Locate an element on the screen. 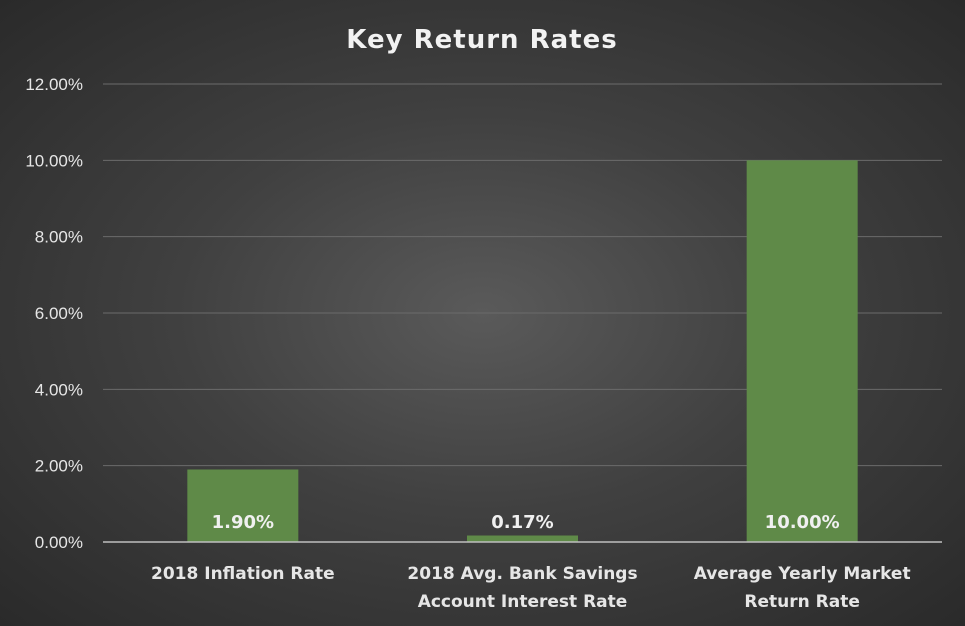 This screenshot has height=626, width=965. x-category-label: 2018 Avg. Bank Savings is located at coordinates (522, 574).